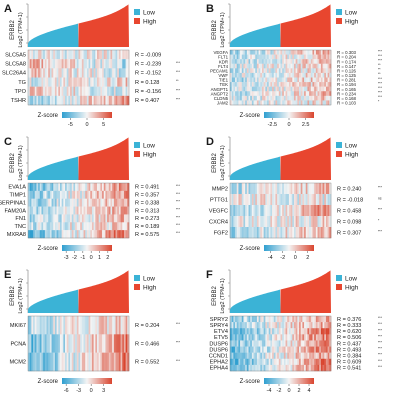 The height and width of the screenshot is (400, 400). What do you see at coordinates (349, 211) in the screenshot?
I see `correlation-label: R = 0.458` at bounding box center [349, 211].